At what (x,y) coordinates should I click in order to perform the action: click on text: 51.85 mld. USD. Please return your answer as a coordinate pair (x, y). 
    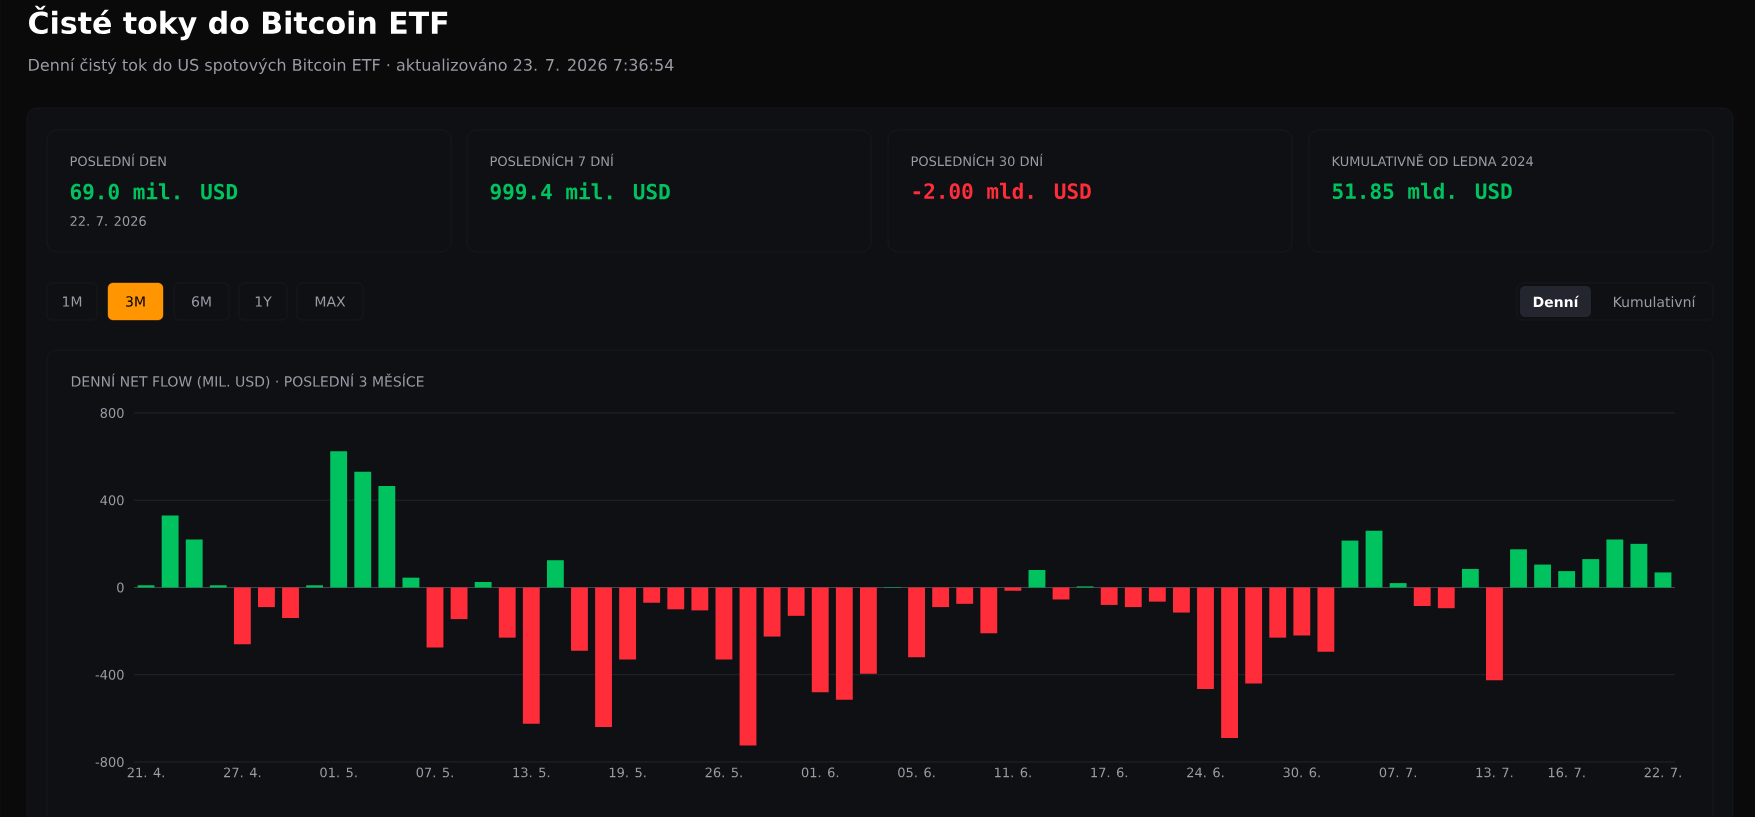
    Looking at the image, I should click on (1422, 191).